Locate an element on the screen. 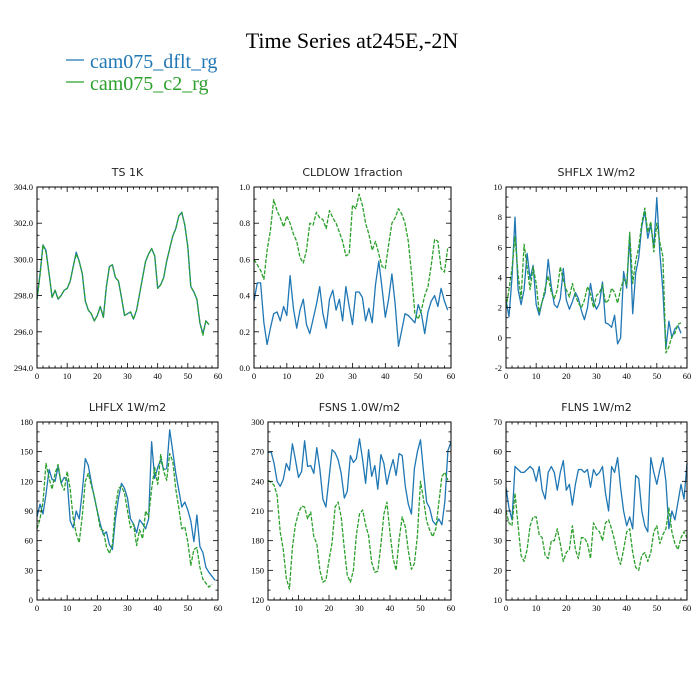 Image resolution: width=700 pixels, height=700 pixels. y-tick-label: 70 is located at coordinates (498, 422).